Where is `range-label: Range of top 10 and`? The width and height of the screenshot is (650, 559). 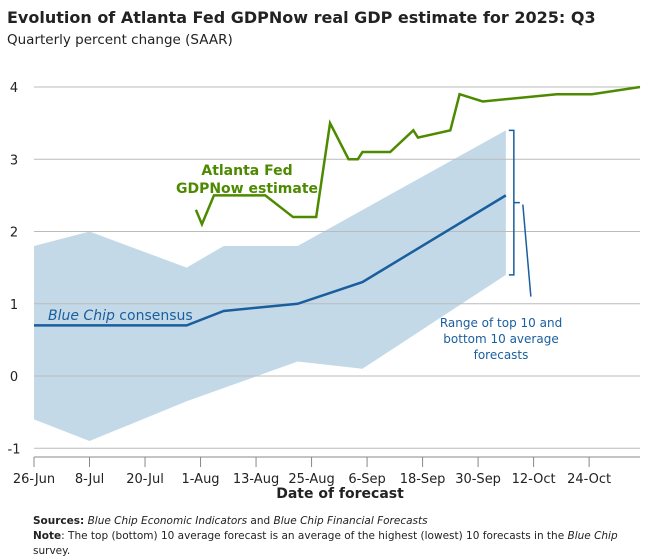 range-label: Range of top 10 and is located at coordinates (501, 323).